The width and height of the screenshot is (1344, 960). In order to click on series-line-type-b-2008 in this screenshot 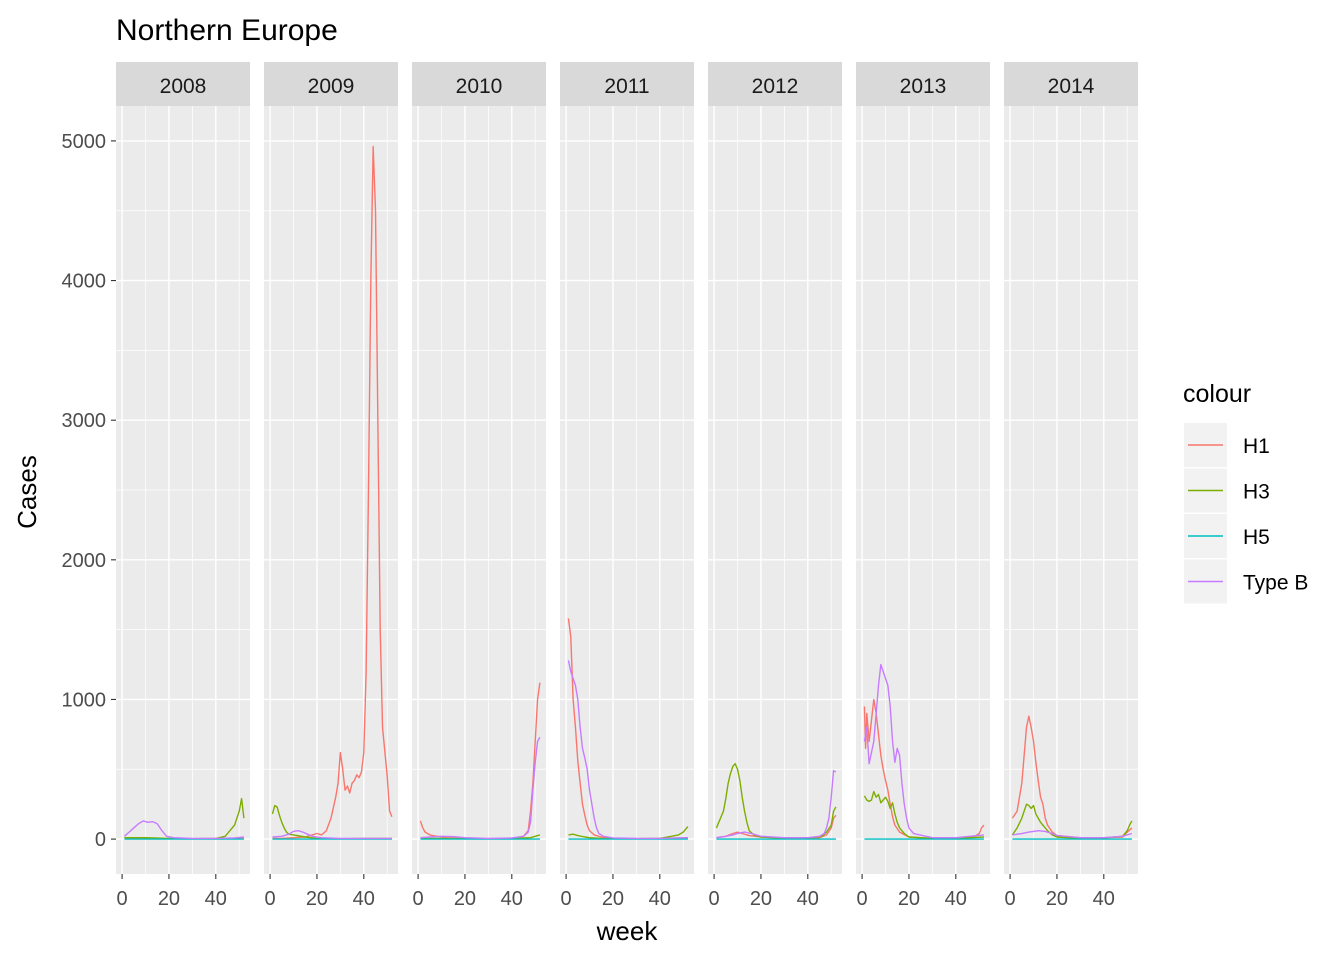, I will do `click(183, 830)`.